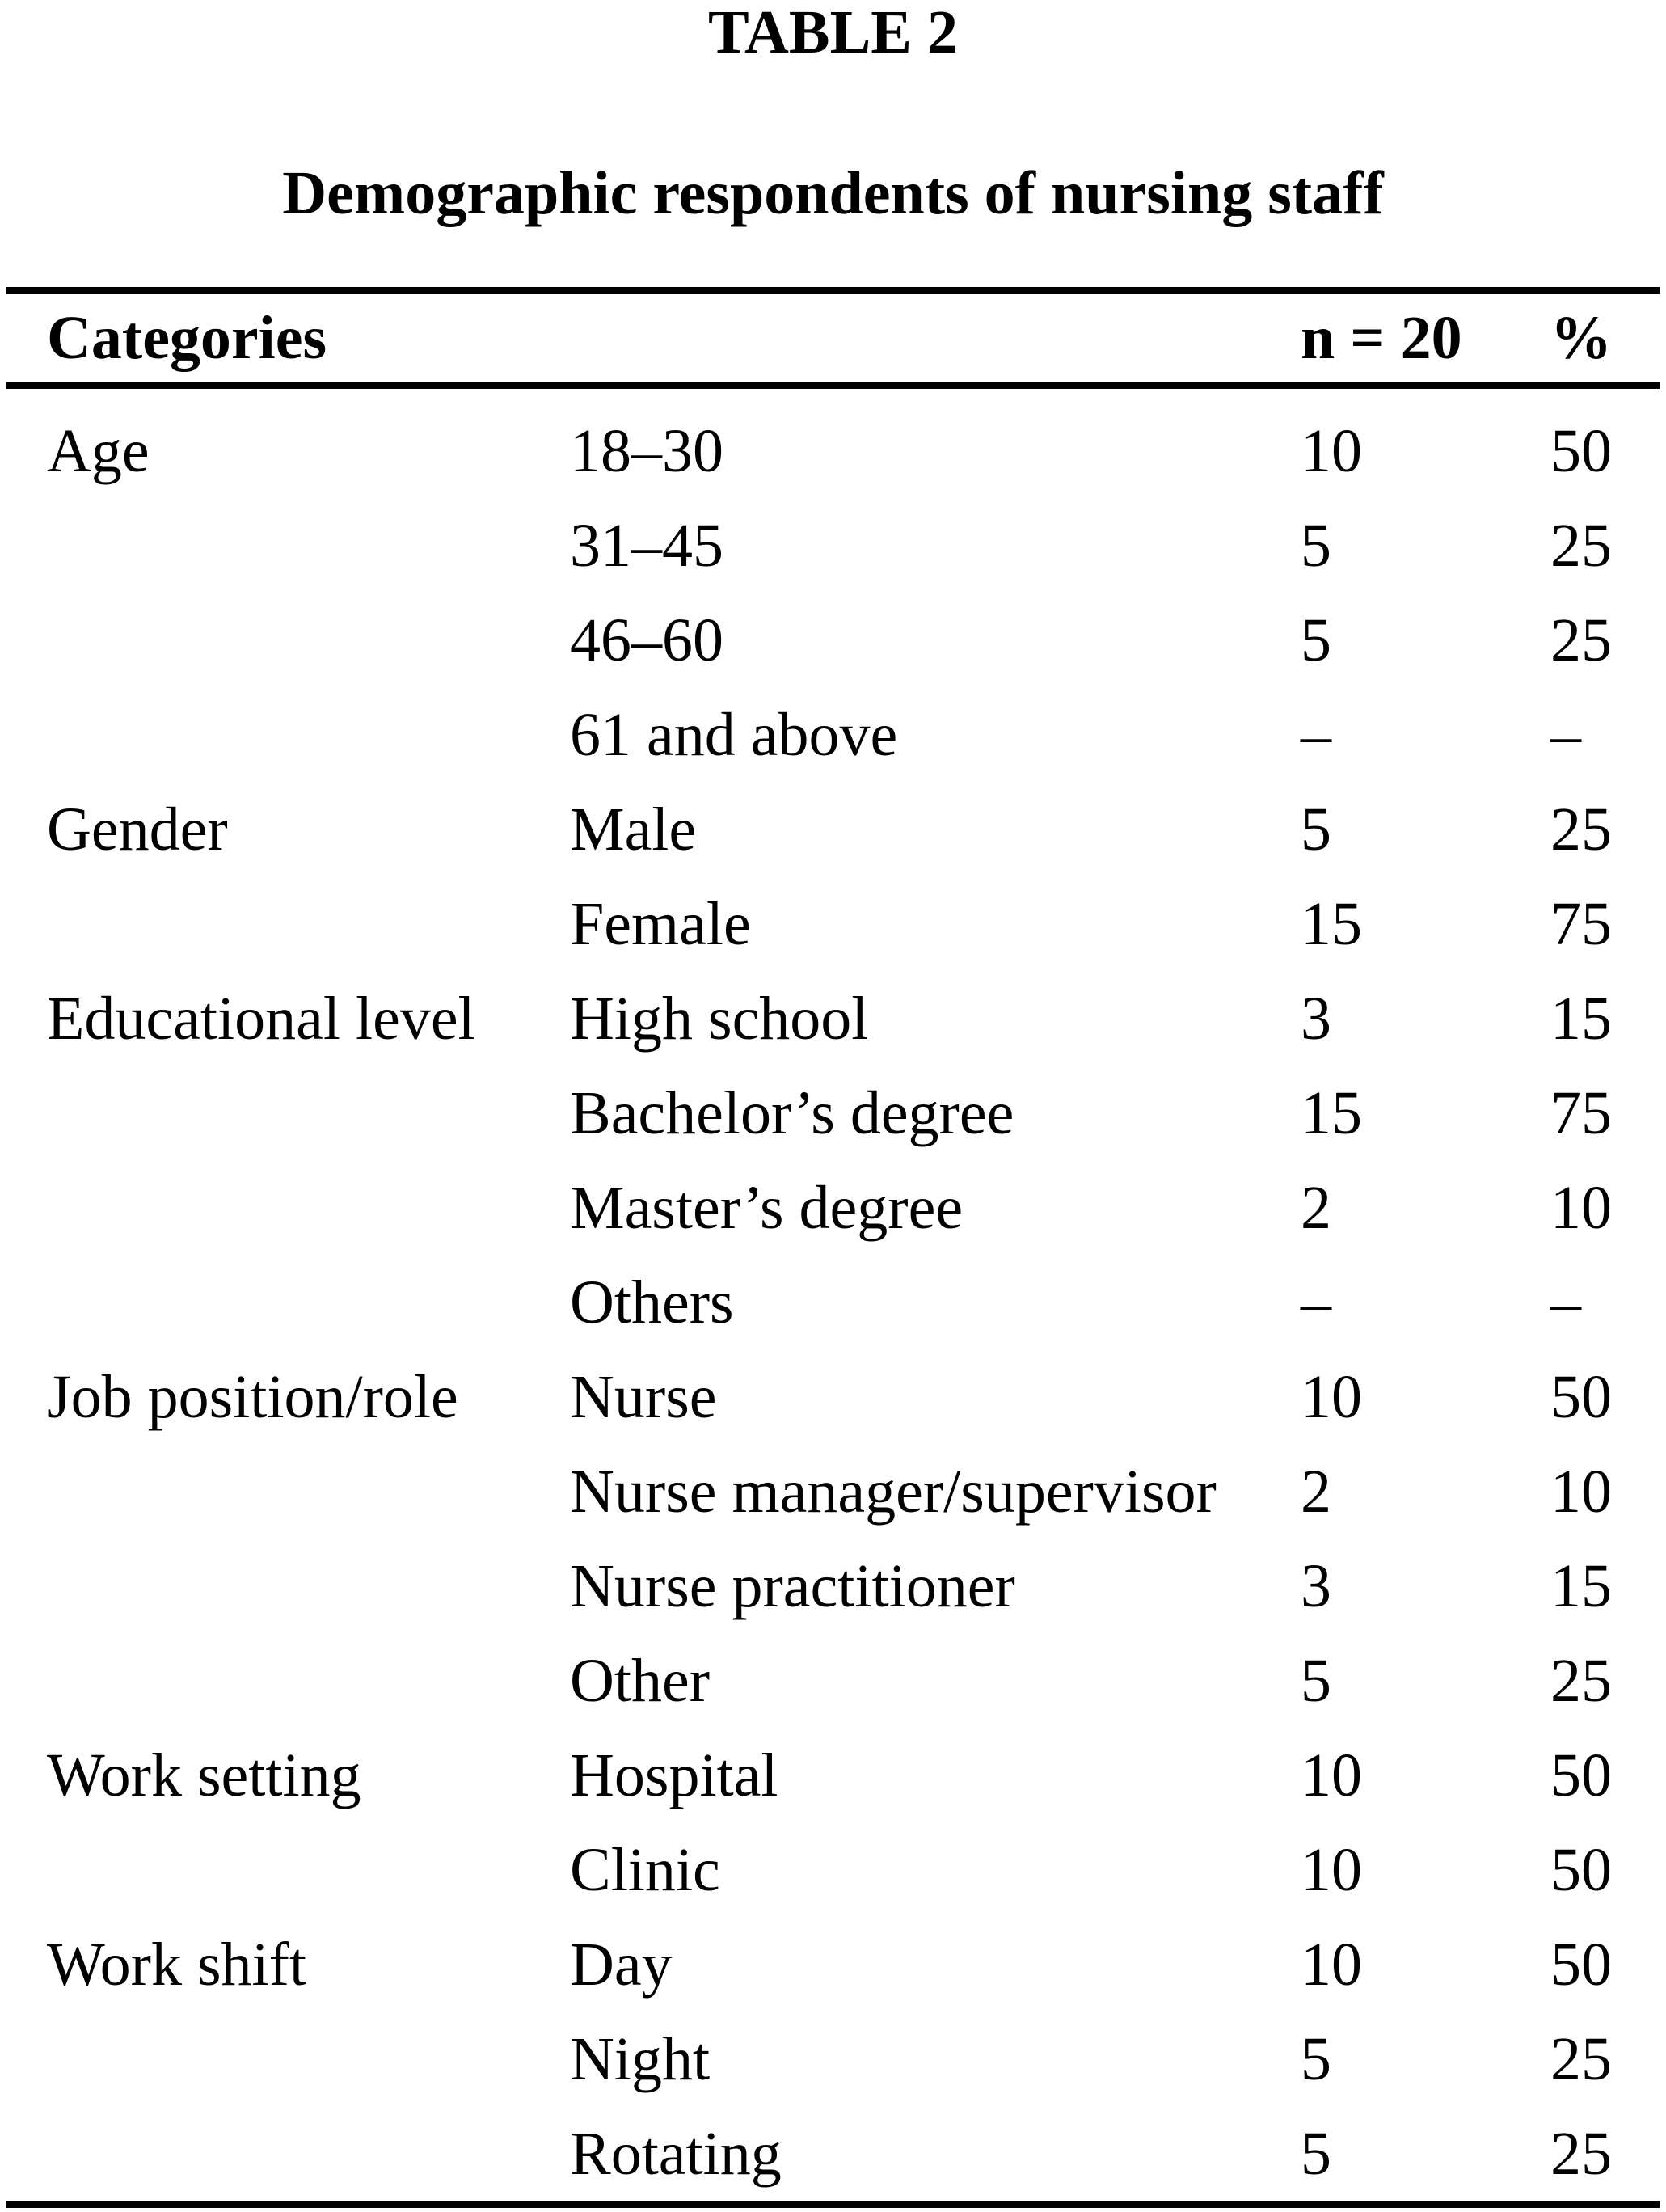 The image size is (1666, 2212). I want to click on column-header-n: n = 20, so click(1381, 338).